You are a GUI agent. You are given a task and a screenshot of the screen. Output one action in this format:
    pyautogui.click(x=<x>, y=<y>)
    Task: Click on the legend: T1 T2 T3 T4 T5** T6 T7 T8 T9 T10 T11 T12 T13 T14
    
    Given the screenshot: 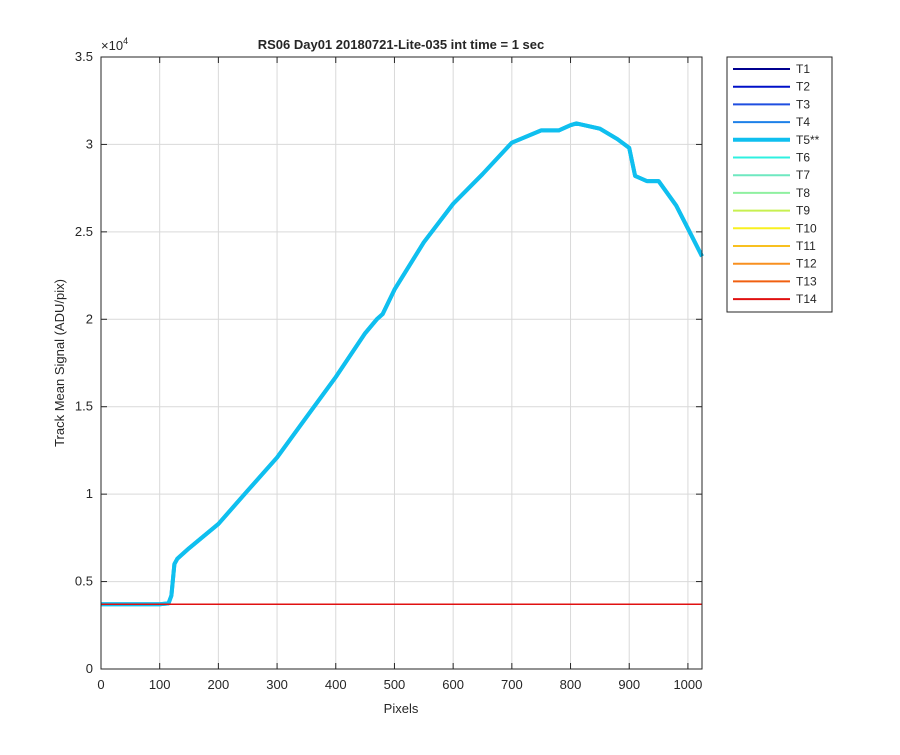 What is the action you would take?
    pyautogui.click(x=779, y=184)
    